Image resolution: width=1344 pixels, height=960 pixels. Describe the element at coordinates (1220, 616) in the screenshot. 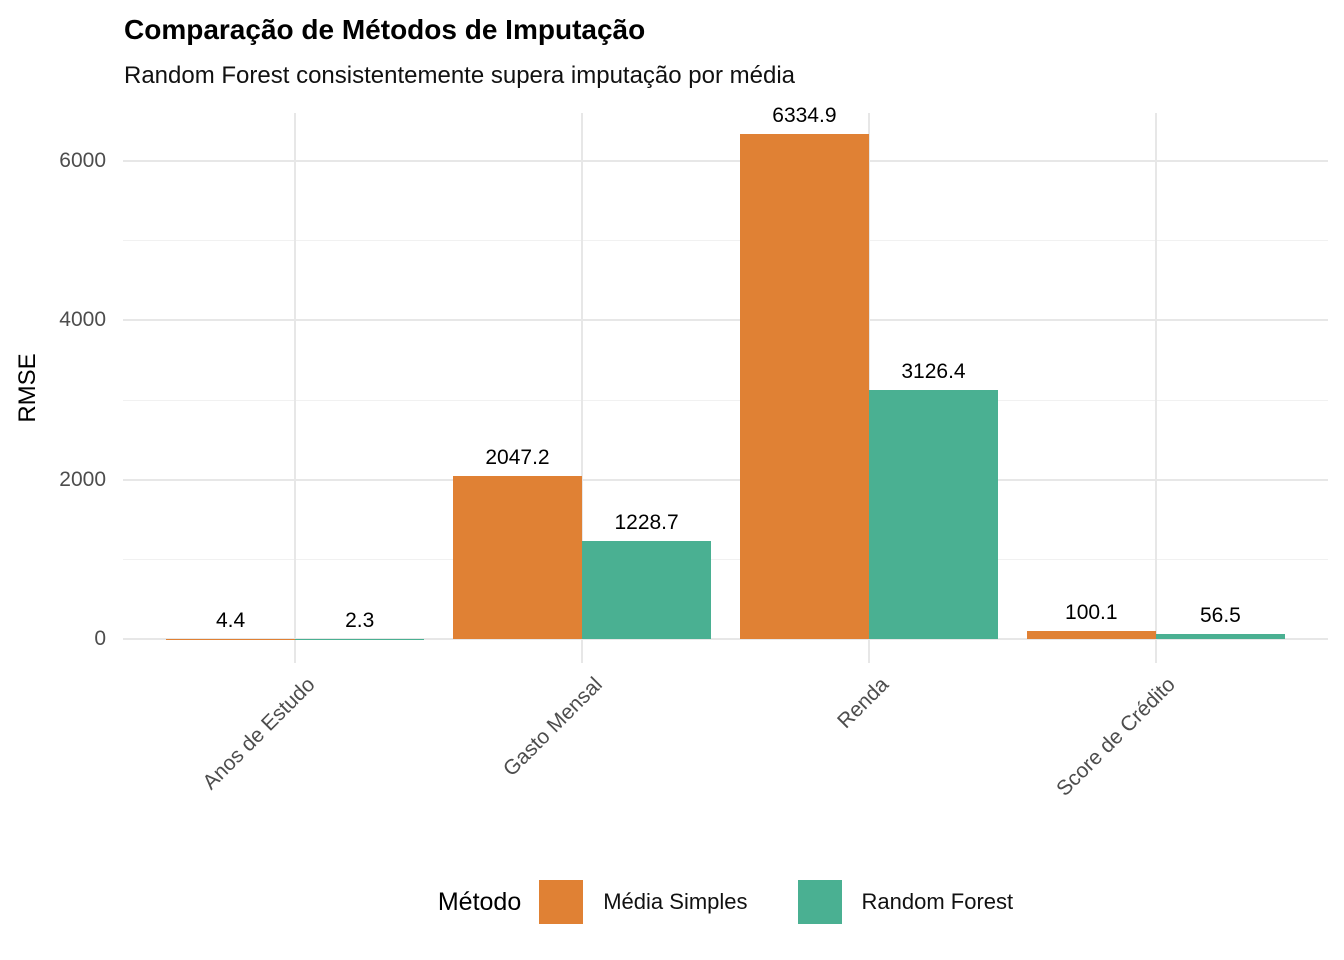

I see `value-label-3-1: 56.5` at that location.